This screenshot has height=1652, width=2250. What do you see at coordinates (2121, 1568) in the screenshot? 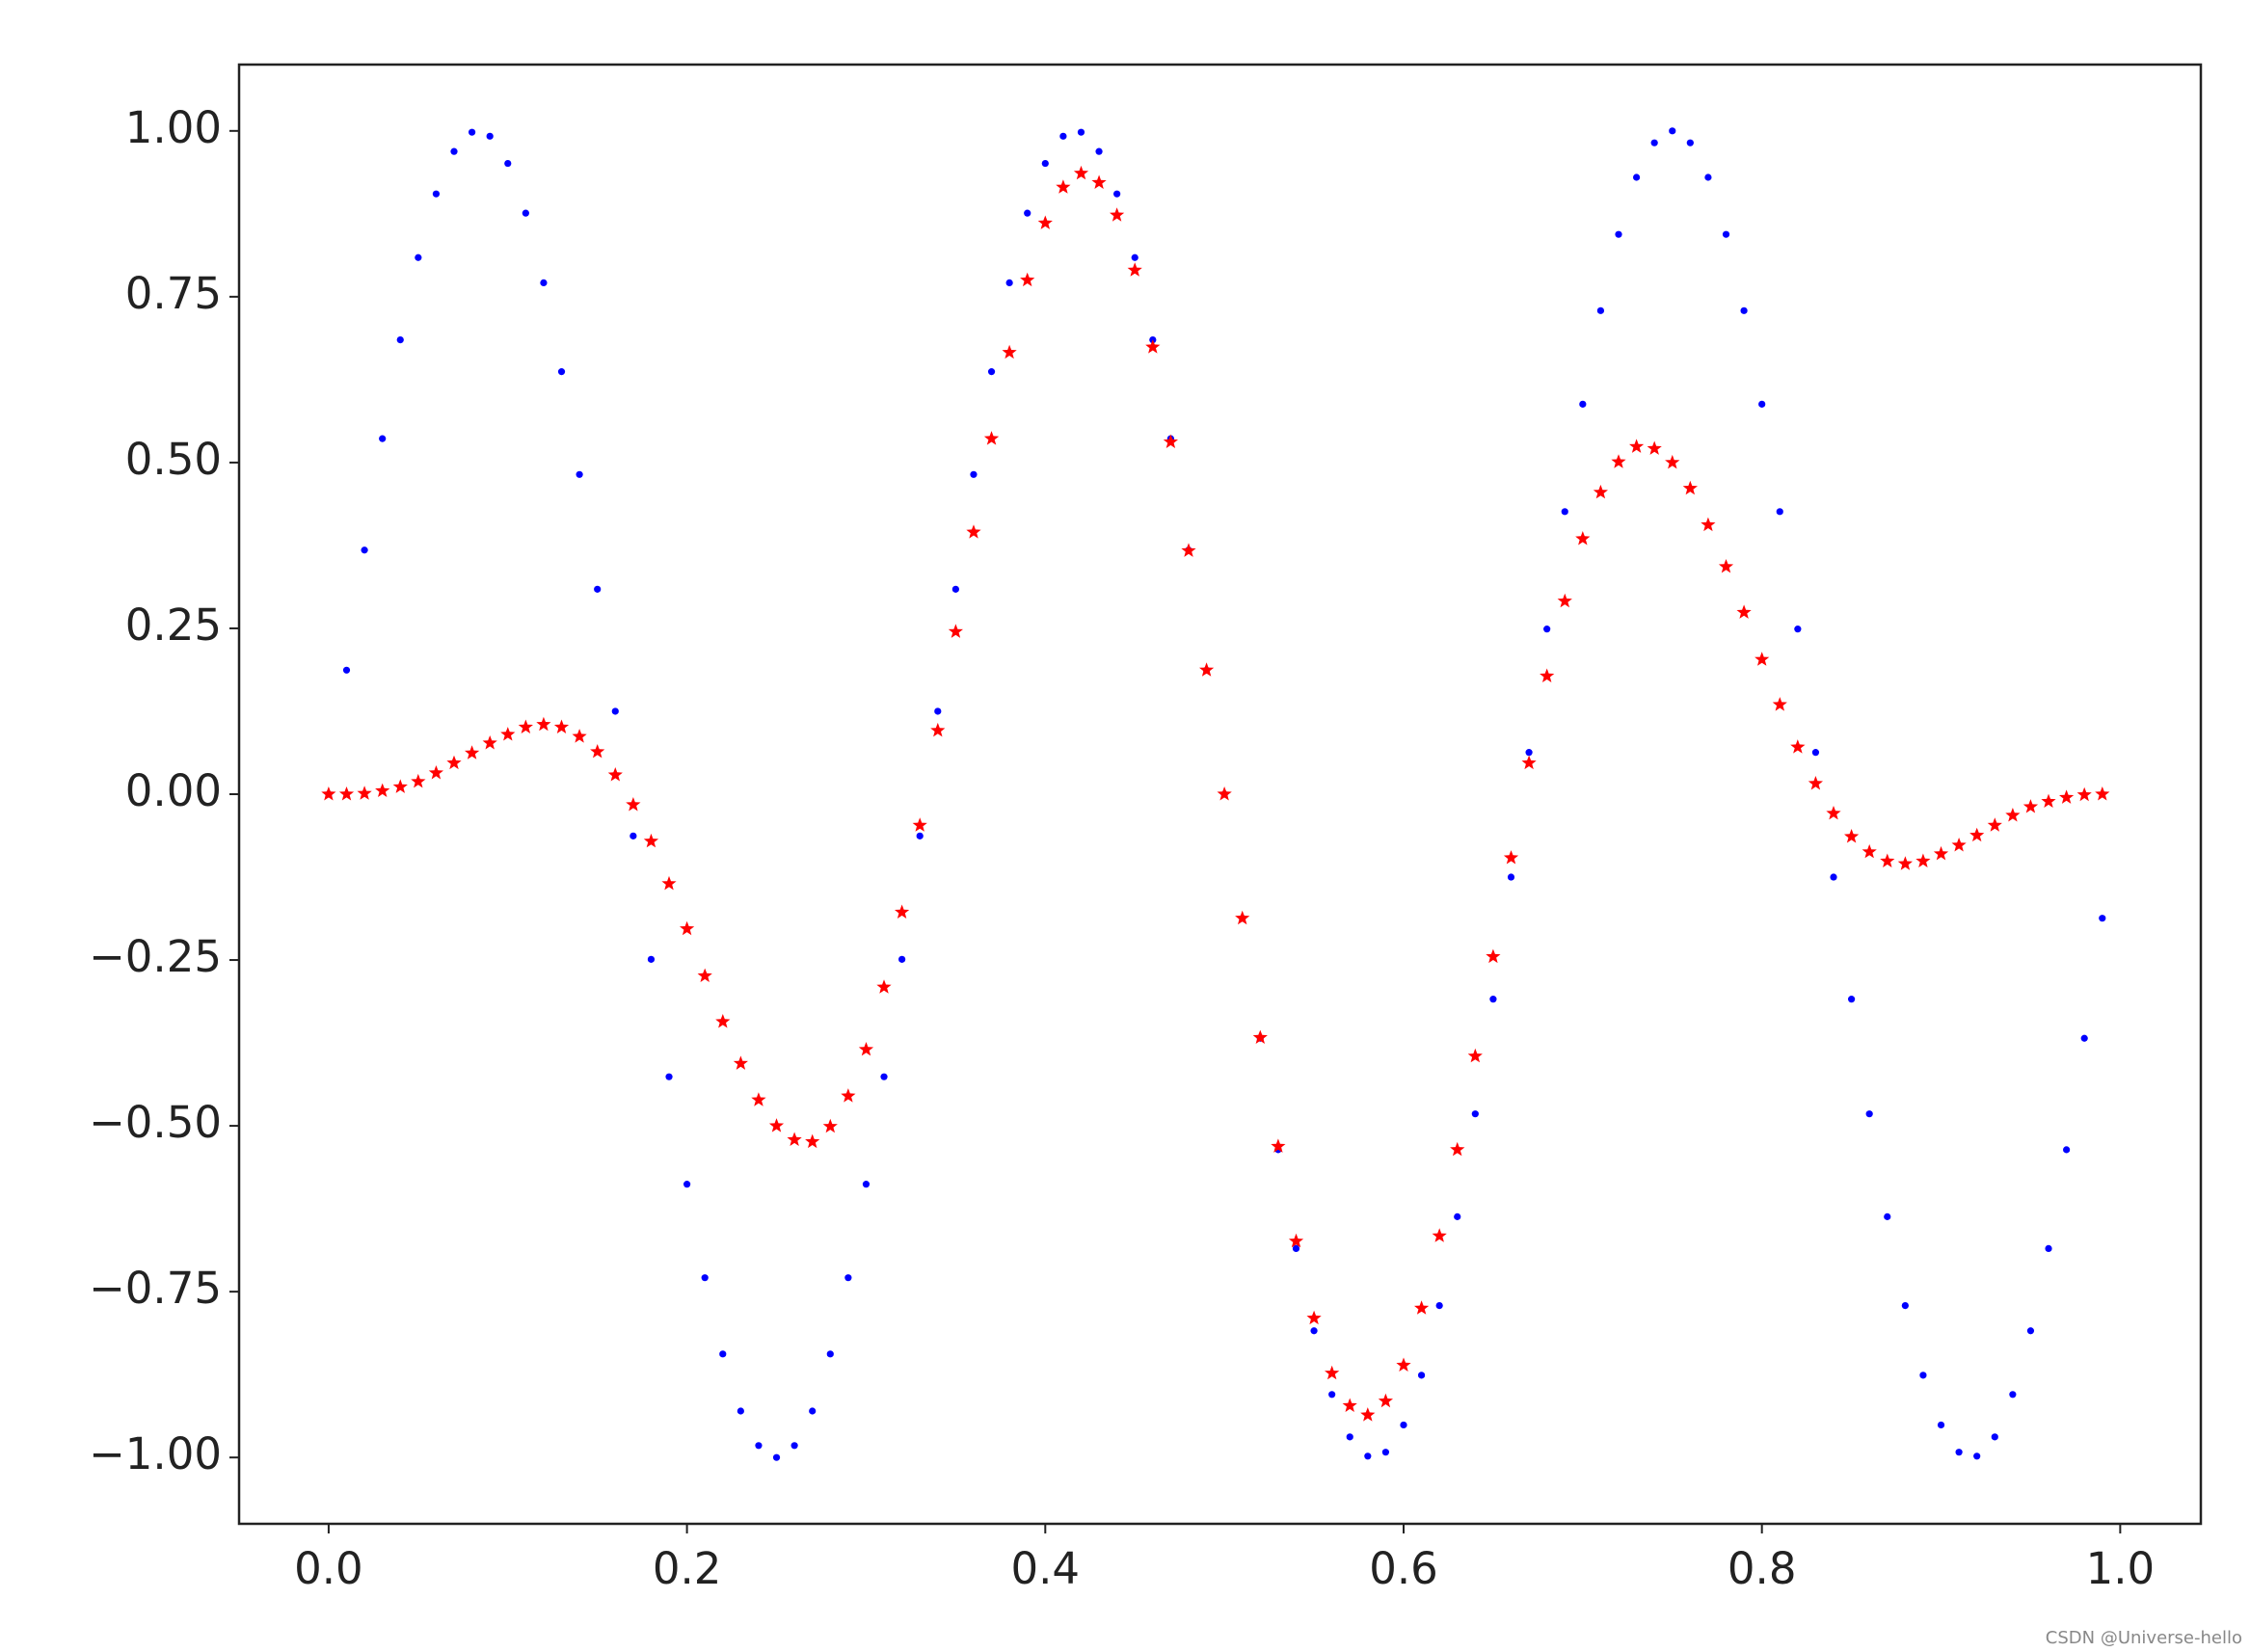
I see `x-tick-label: 1.0` at bounding box center [2121, 1568].